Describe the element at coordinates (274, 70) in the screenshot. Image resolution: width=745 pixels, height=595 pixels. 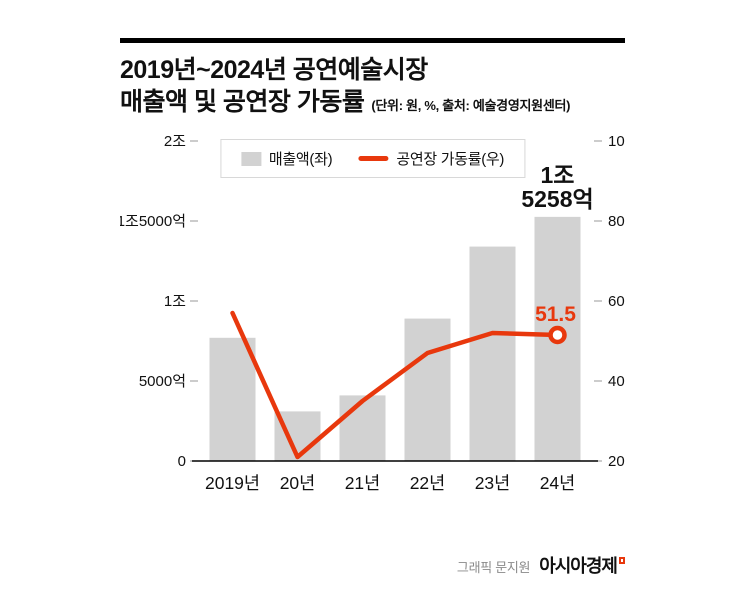
I see `chart-title-line1: 2019년~2024년 공연예술시장` at that location.